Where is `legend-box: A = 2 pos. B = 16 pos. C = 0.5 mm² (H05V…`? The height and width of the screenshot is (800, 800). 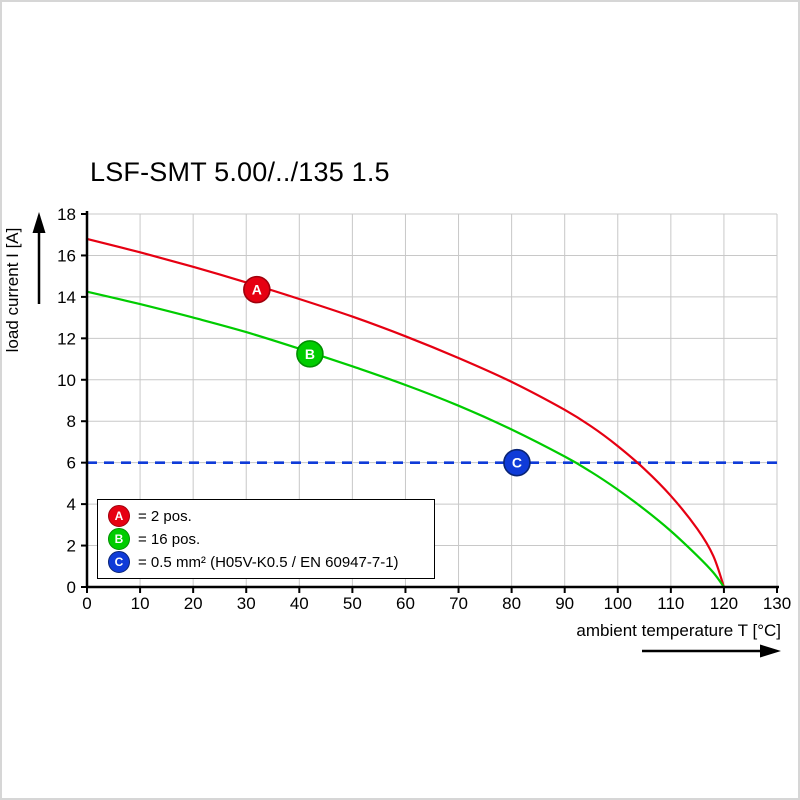 legend-box: A = 2 pos. B = 16 pos. C = 0.5 mm² (H05V… is located at coordinates (266, 539).